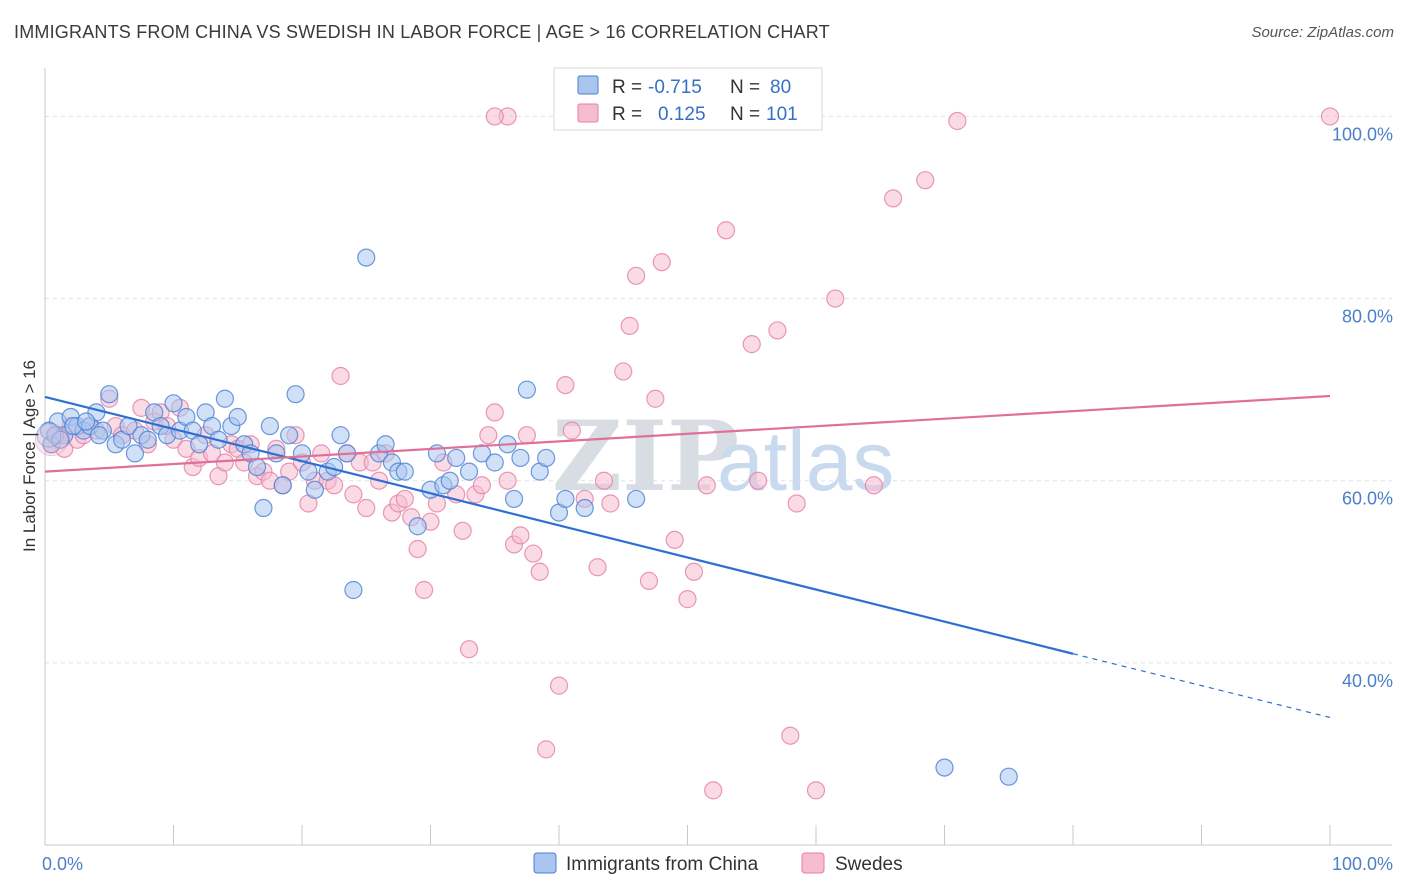 Image resolution: width=1406 pixels, height=892 pixels. What do you see at coordinates (745, 87) in the screenshot?
I see `legend-n-label-china: N =` at bounding box center [745, 87].